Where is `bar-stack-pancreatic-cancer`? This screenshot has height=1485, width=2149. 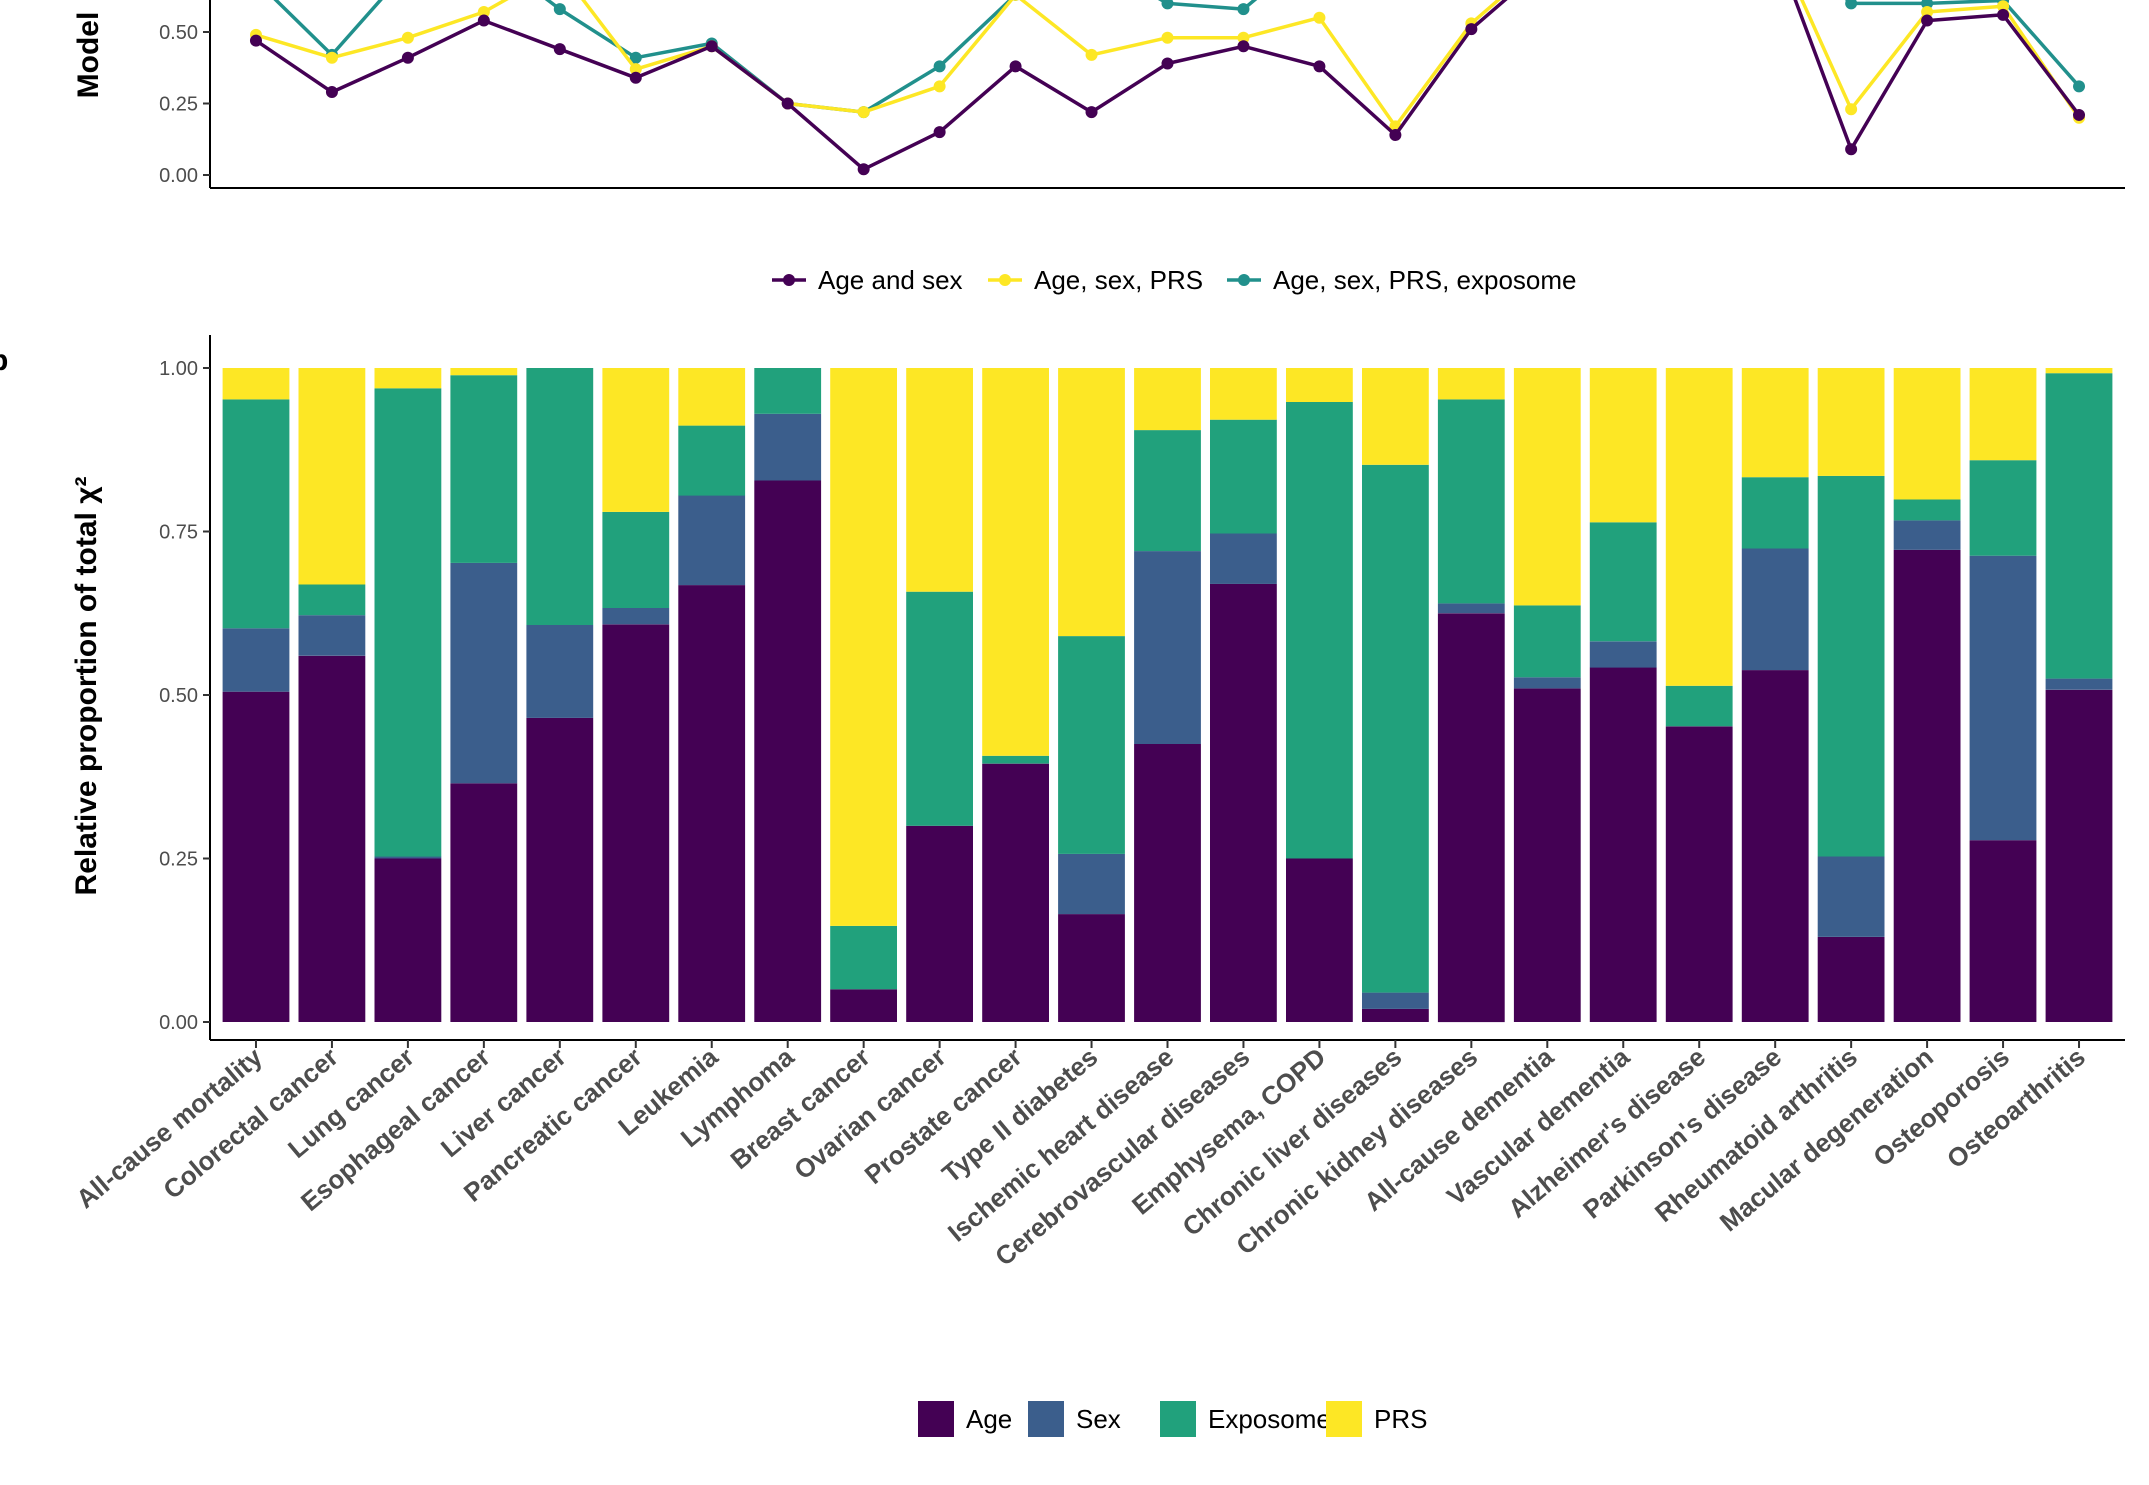
bar-stack-pancreatic-cancer is located at coordinates (636, 695).